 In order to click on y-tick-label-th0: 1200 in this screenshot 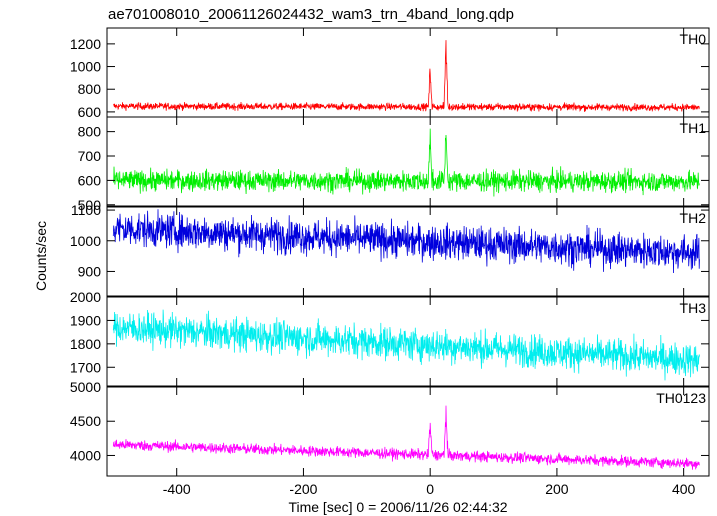, I will do `click(85, 44)`.